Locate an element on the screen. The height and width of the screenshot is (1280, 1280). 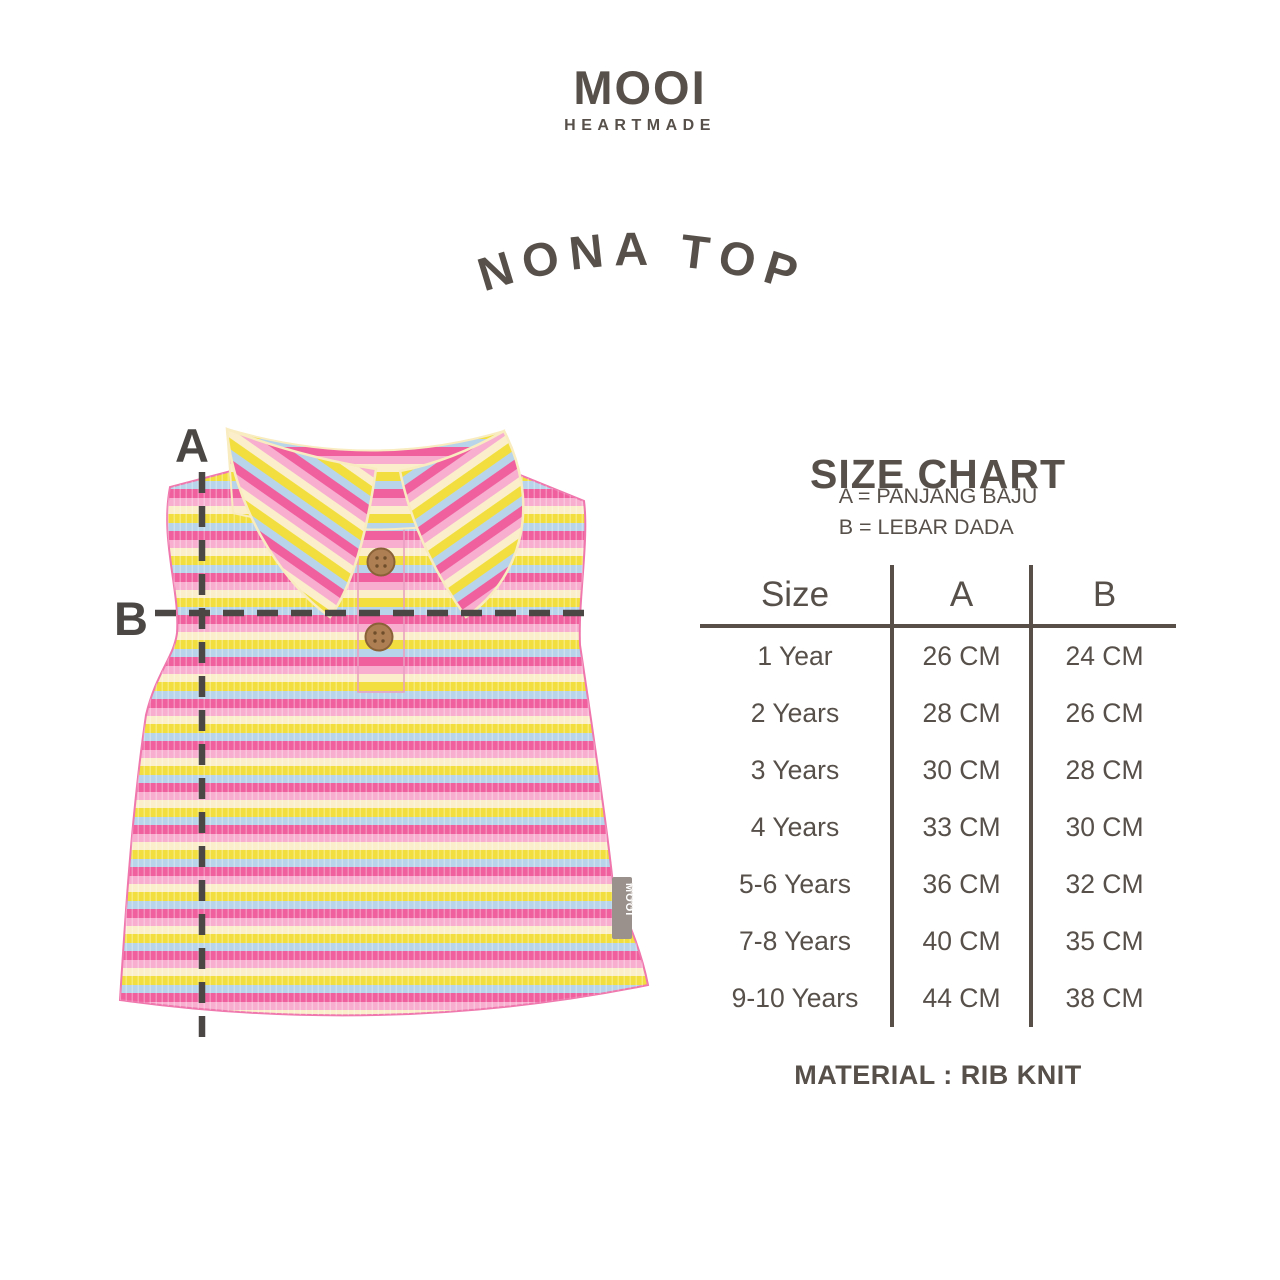
garment-placket is located at coordinates (381, 604).